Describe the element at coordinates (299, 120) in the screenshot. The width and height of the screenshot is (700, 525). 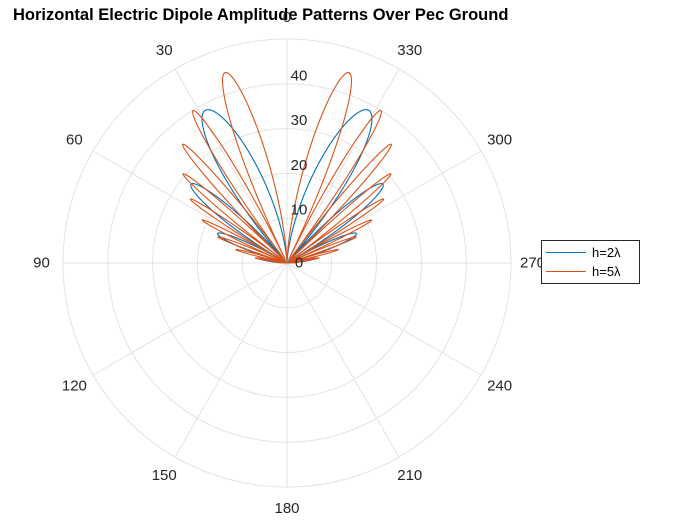
I see `radial-tick-label-30: 30` at that location.